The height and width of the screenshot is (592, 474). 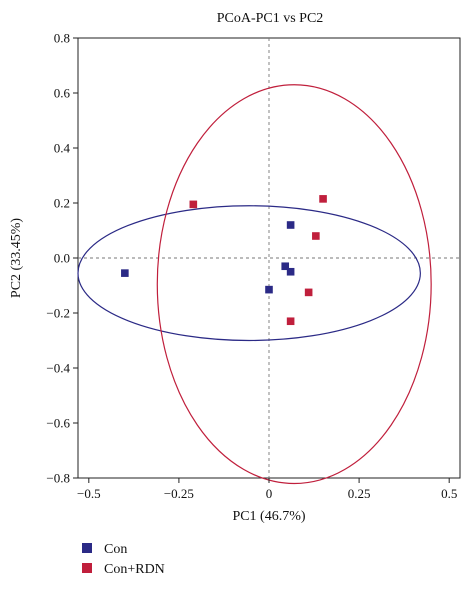 What do you see at coordinates (224, 260) in the screenshot?
I see `scatter-points` at bounding box center [224, 260].